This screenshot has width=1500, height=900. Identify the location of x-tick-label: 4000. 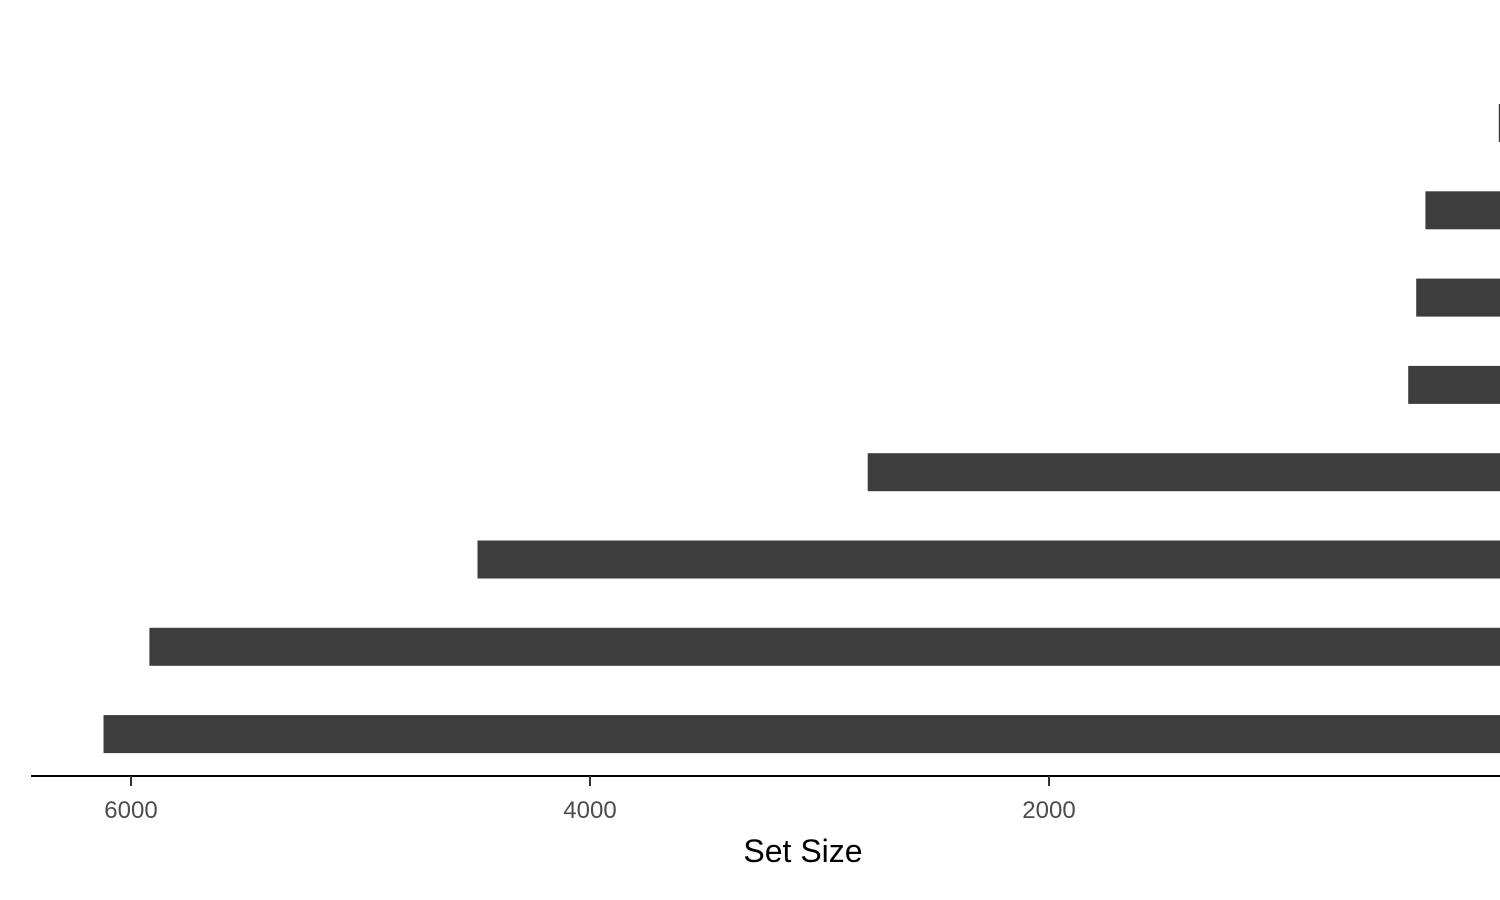
(589, 810).